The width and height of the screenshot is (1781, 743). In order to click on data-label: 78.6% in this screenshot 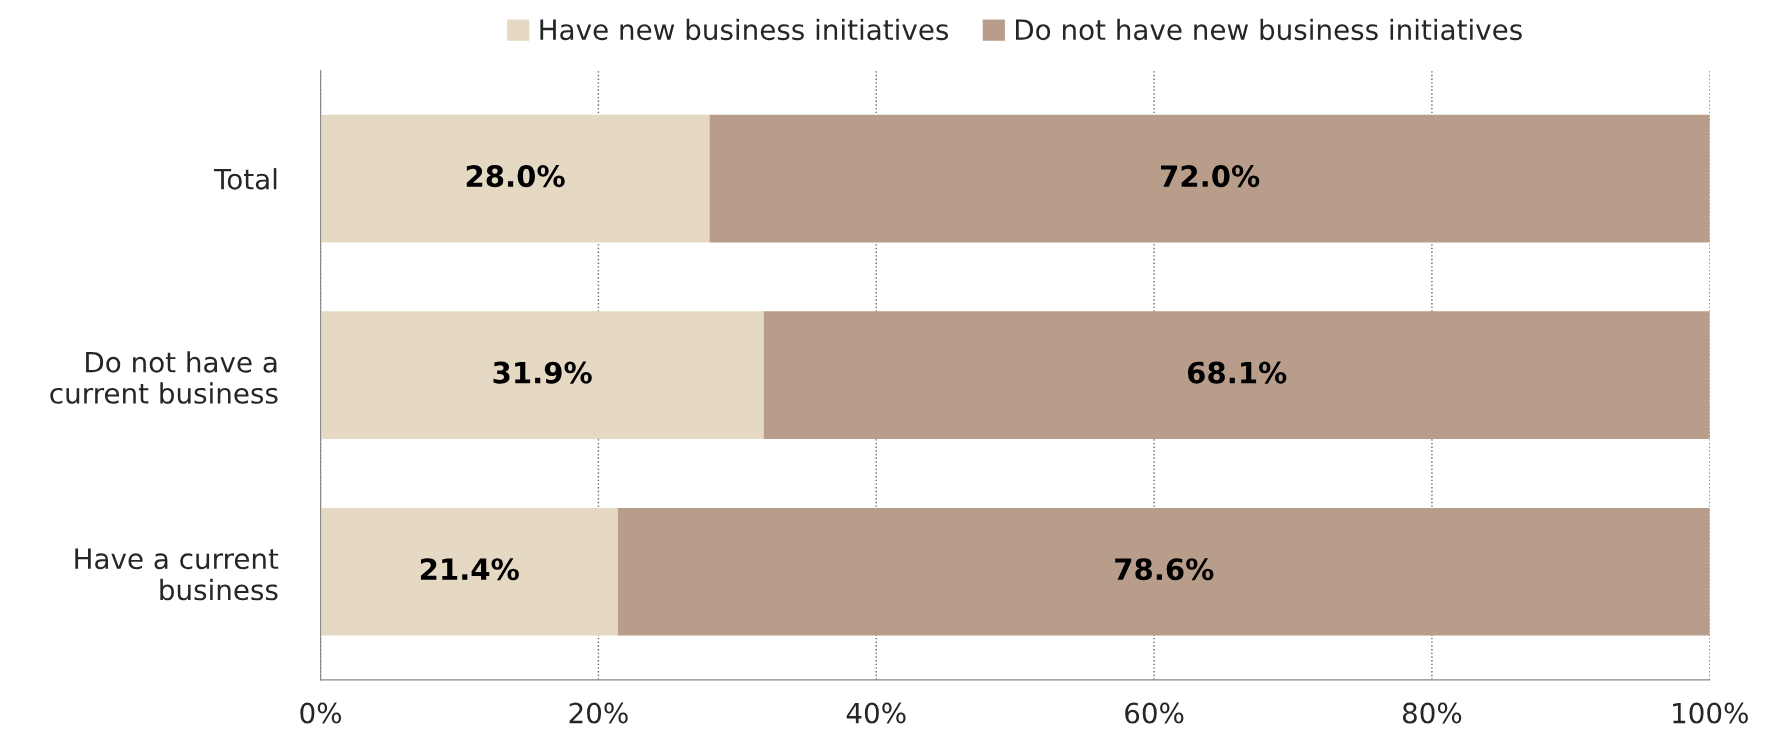, I will do `click(1164, 569)`.